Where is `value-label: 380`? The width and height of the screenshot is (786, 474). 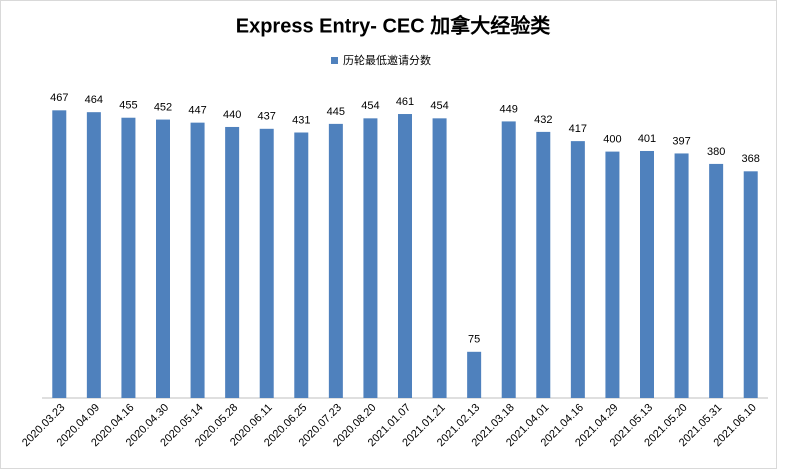
value-label: 380 is located at coordinates (716, 152).